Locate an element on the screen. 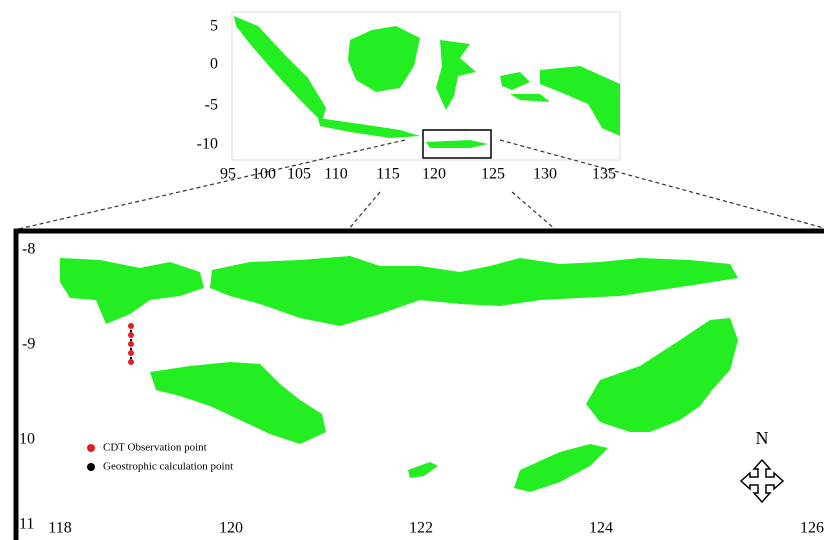 This screenshot has width=824, height=540. lesser-sunda is located at coordinates (457, 144).